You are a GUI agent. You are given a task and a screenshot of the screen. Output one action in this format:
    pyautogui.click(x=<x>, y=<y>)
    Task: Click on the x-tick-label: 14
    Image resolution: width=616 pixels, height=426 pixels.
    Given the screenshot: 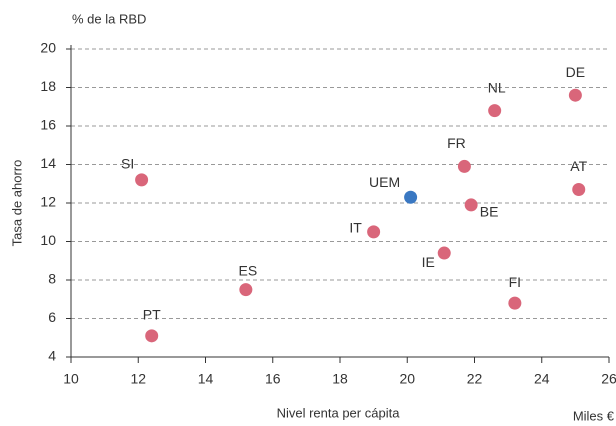 What is the action you would take?
    pyautogui.click(x=206, y=379)
    